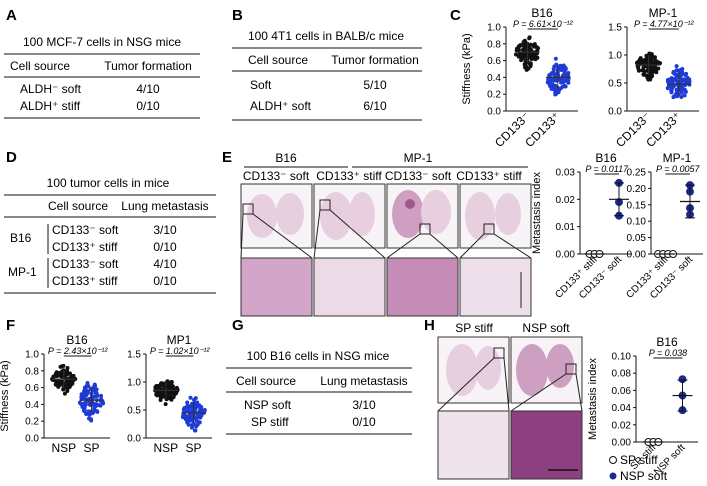 This screenshot has width=707, height=486. Describe the element at coordinates (375, 60) in the screenshot. I see `table-b-header-result: Tumor formation` at that location.